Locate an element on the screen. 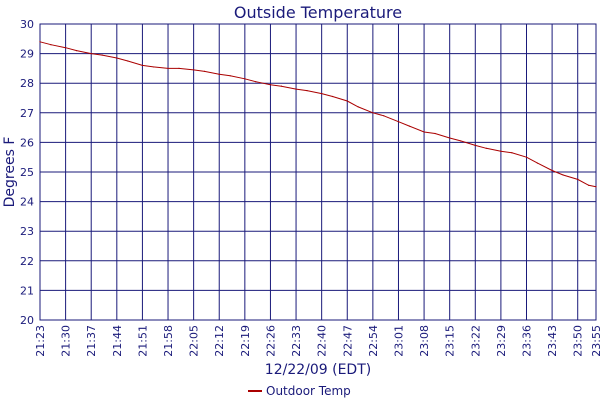 This screenshot has height=400, width=600. legend-label: Outdoor Temp is located at coordinates (308, 391).